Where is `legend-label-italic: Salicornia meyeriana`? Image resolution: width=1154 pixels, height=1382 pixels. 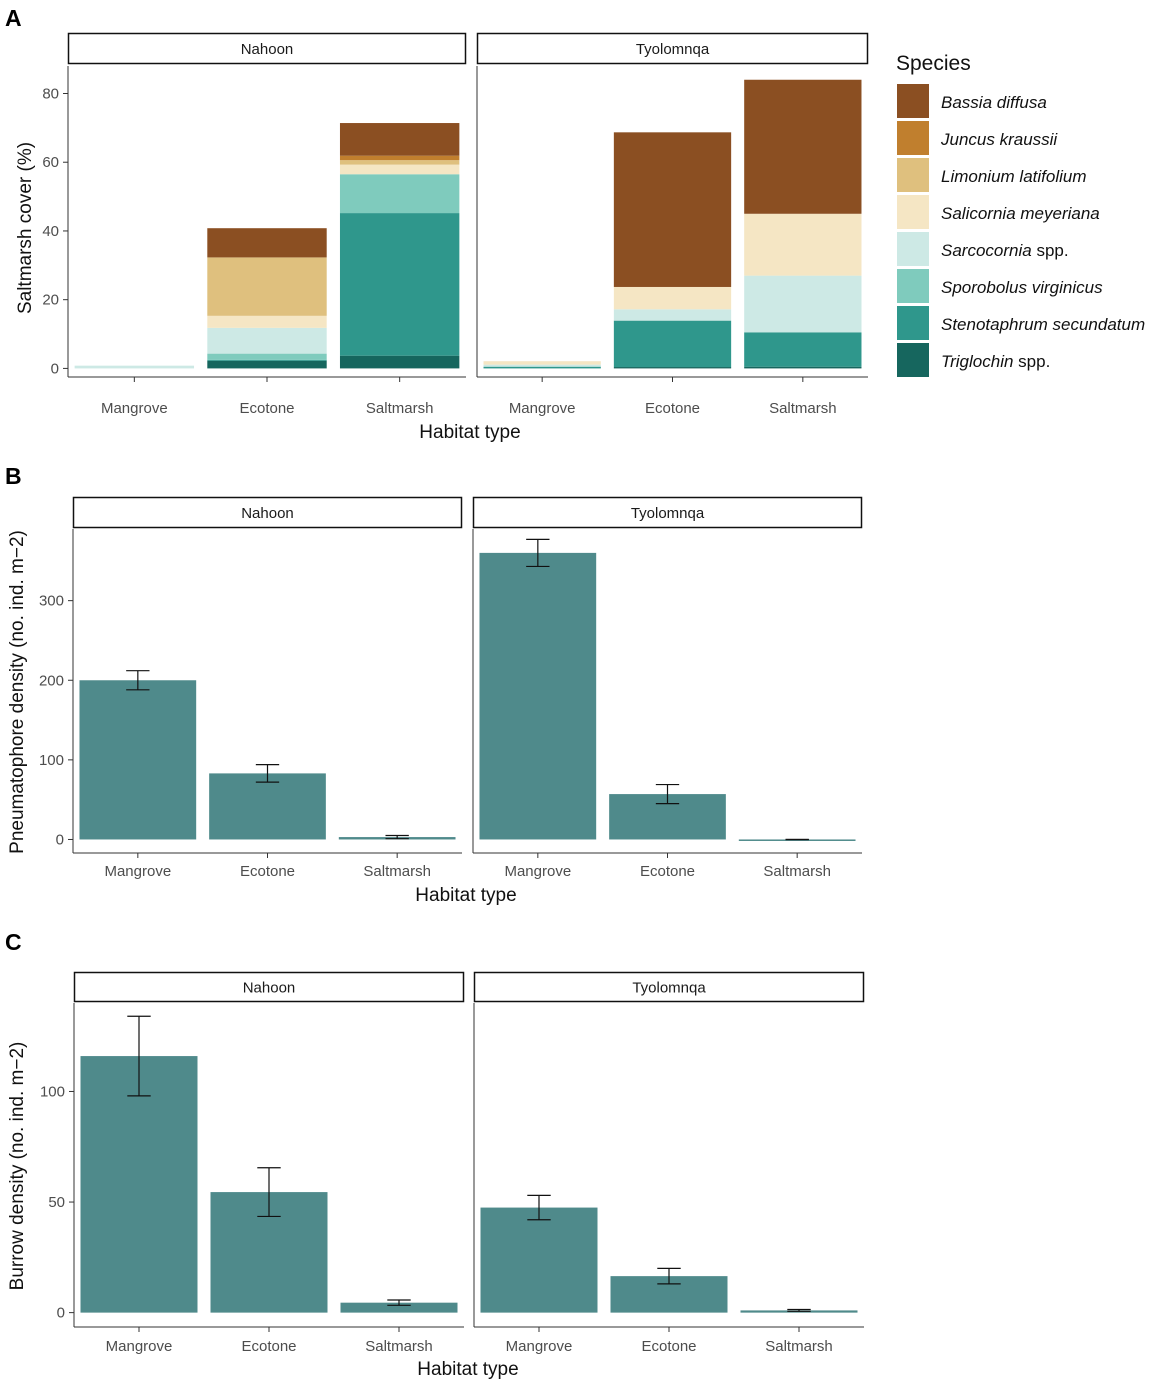 legend-label-italic: Salicornia meyeriana is located at coordinates (1020, 213).